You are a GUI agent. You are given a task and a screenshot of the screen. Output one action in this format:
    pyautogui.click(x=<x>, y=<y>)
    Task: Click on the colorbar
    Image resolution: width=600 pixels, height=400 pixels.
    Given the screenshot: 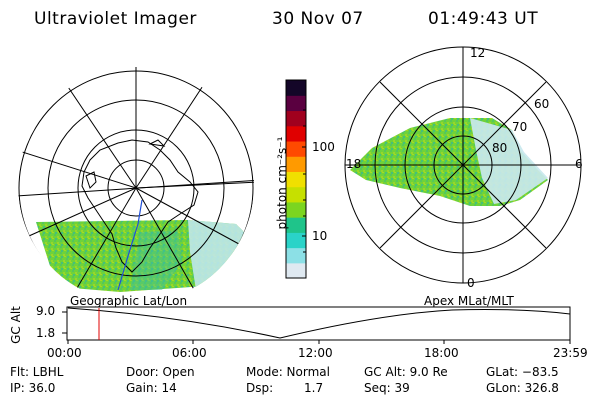 What is the action you would take?
    pyautogui.click(x=296, y=179)
    